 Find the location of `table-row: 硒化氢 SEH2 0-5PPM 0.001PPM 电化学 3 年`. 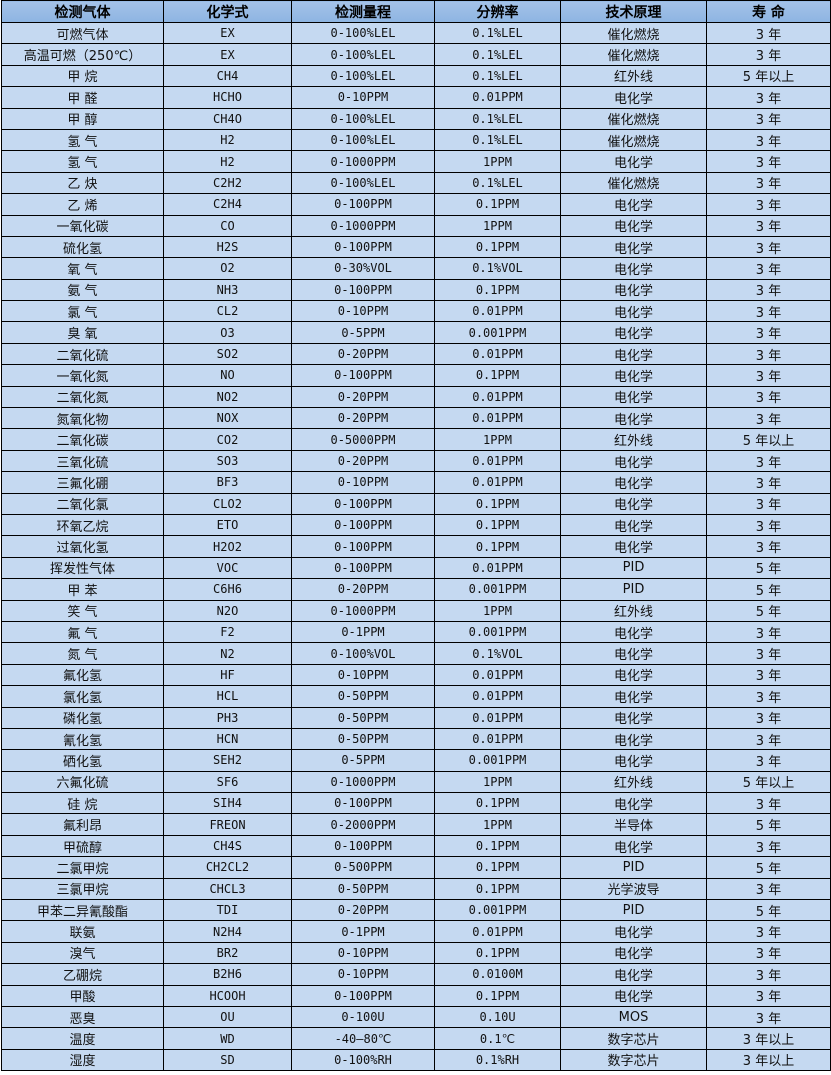

table-row: 硒化氢 SEH2 0-5PPM 0.001PPM 电化学 3 年 is located at coordinates (416, 760).